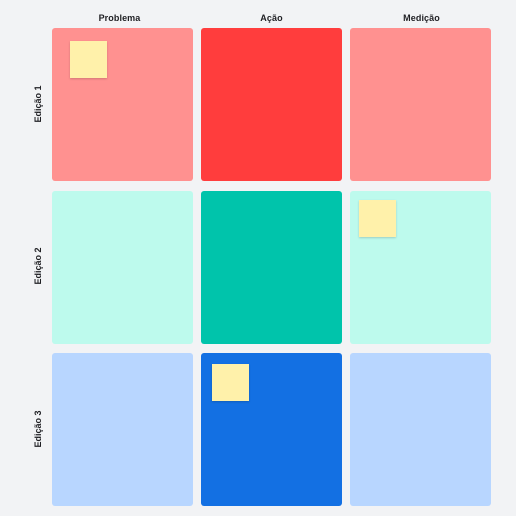  I want to click on row-header-label: Edição 2, so click(38, 266).